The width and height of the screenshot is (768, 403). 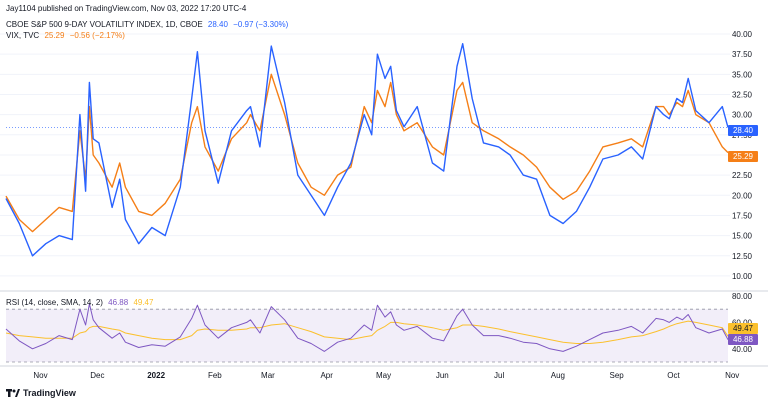 I want to click on price-tick-label: 40.00, so click(x=742, y=34).